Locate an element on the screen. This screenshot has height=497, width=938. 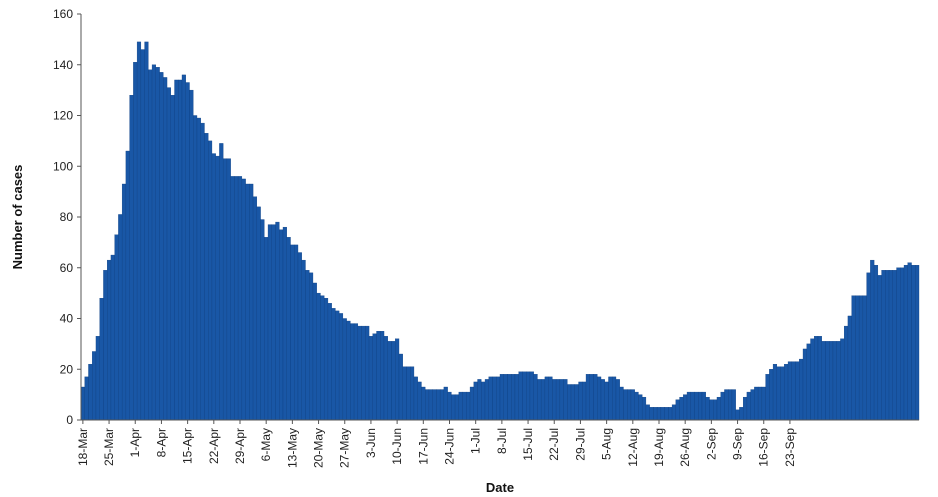
y-tick-label: 120 is located at coordinates (63, 116).